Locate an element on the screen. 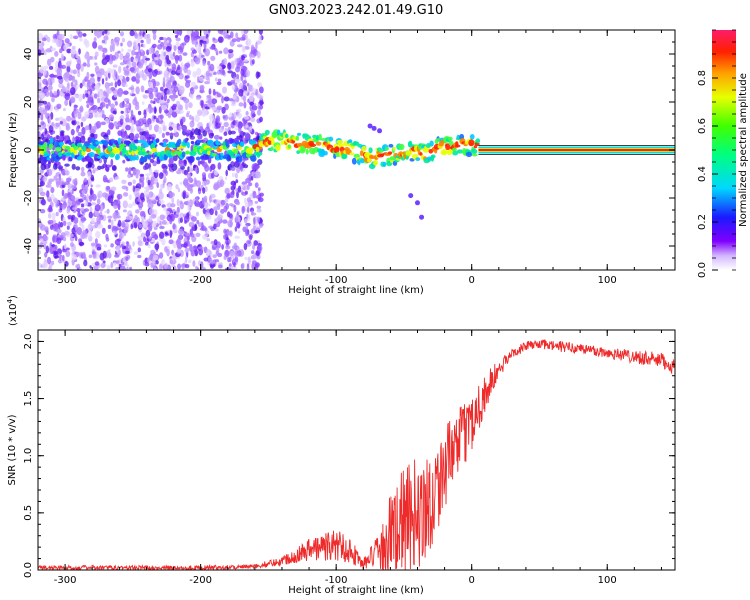 The width and height of the screenshot is (750, 600). y-tick-label: 0.5 is located at coordinates (28, 513).